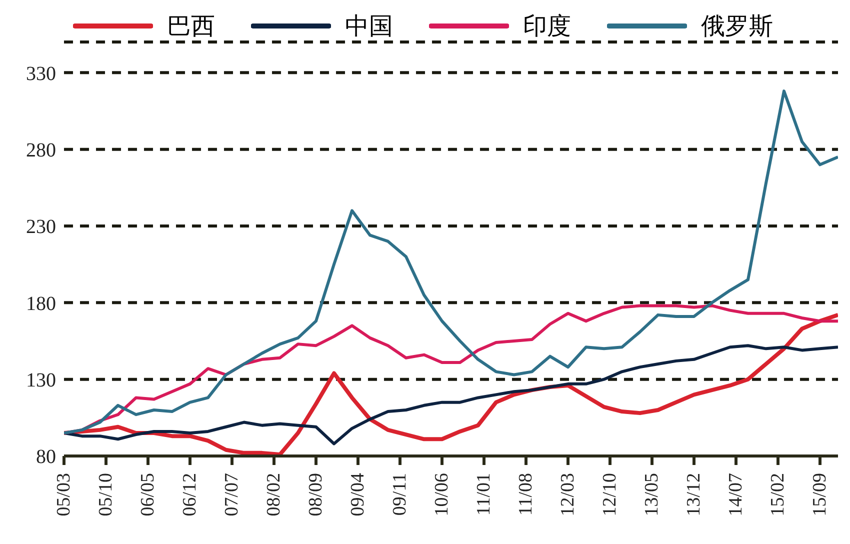  What do you see at coordinates (41, 303) in the screenshot?
I see `y-tick-label: 180` at bounding box center [41, 303].